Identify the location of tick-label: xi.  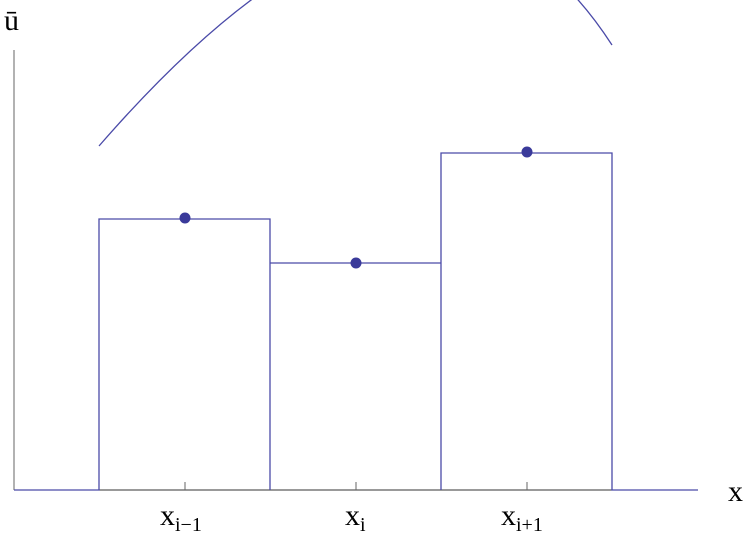
(355, 516).